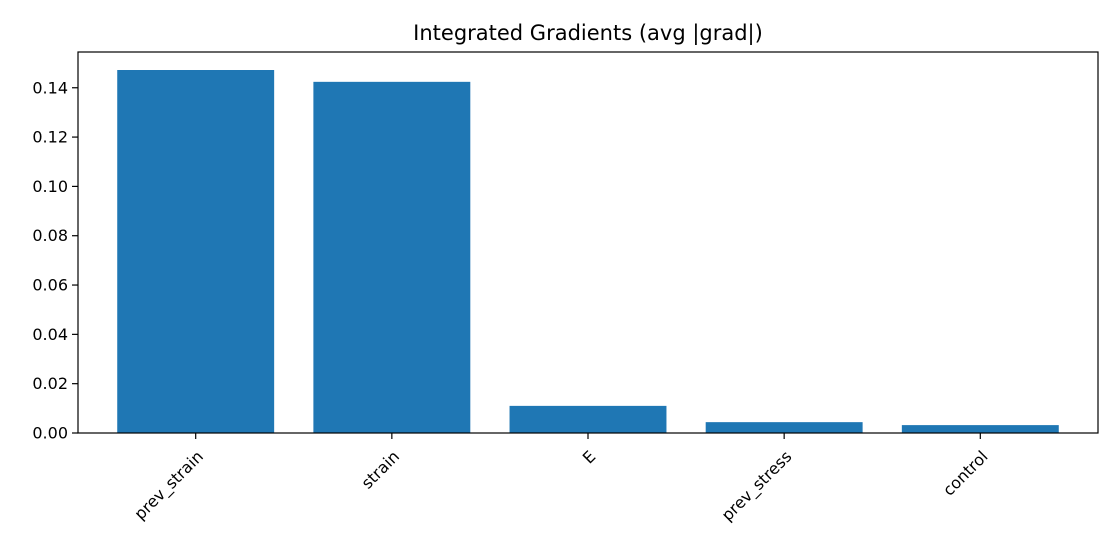 This screenshot has height=560, width=1120. I want to click on y-tick-label: 0.14, so click(50, 87).